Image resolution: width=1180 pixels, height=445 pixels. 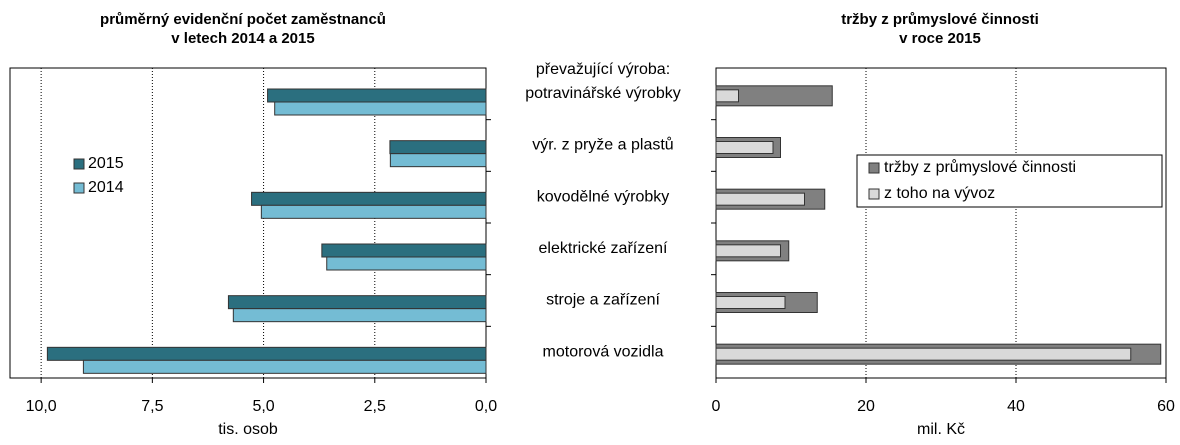 I want to click on category-label: kovodělné výrobky, so click(x=603, y=196).